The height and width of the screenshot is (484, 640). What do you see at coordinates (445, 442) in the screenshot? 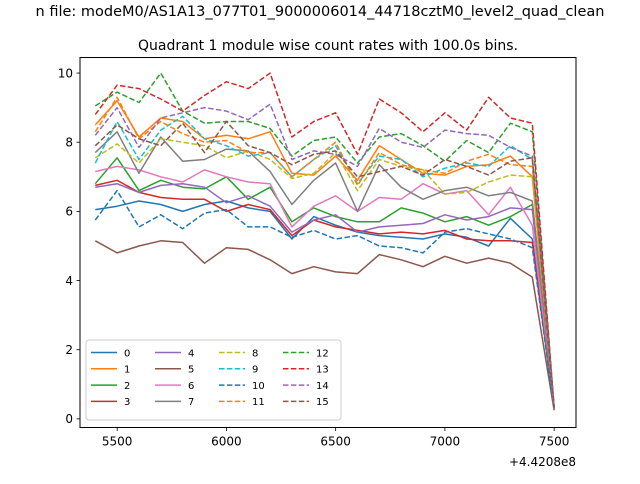
I see `x-tick-label: 7000` at bounding box center [445, 442].